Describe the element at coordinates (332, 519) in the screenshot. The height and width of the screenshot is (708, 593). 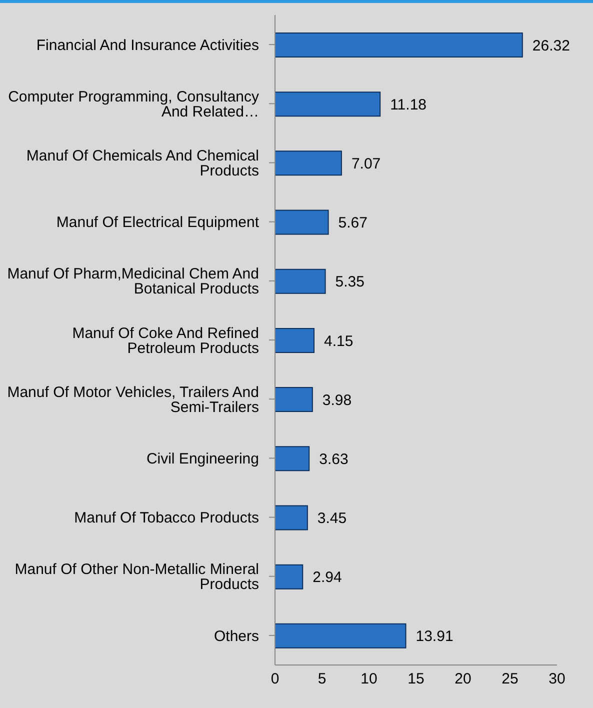
I see `data-label: 3.45` at that location.